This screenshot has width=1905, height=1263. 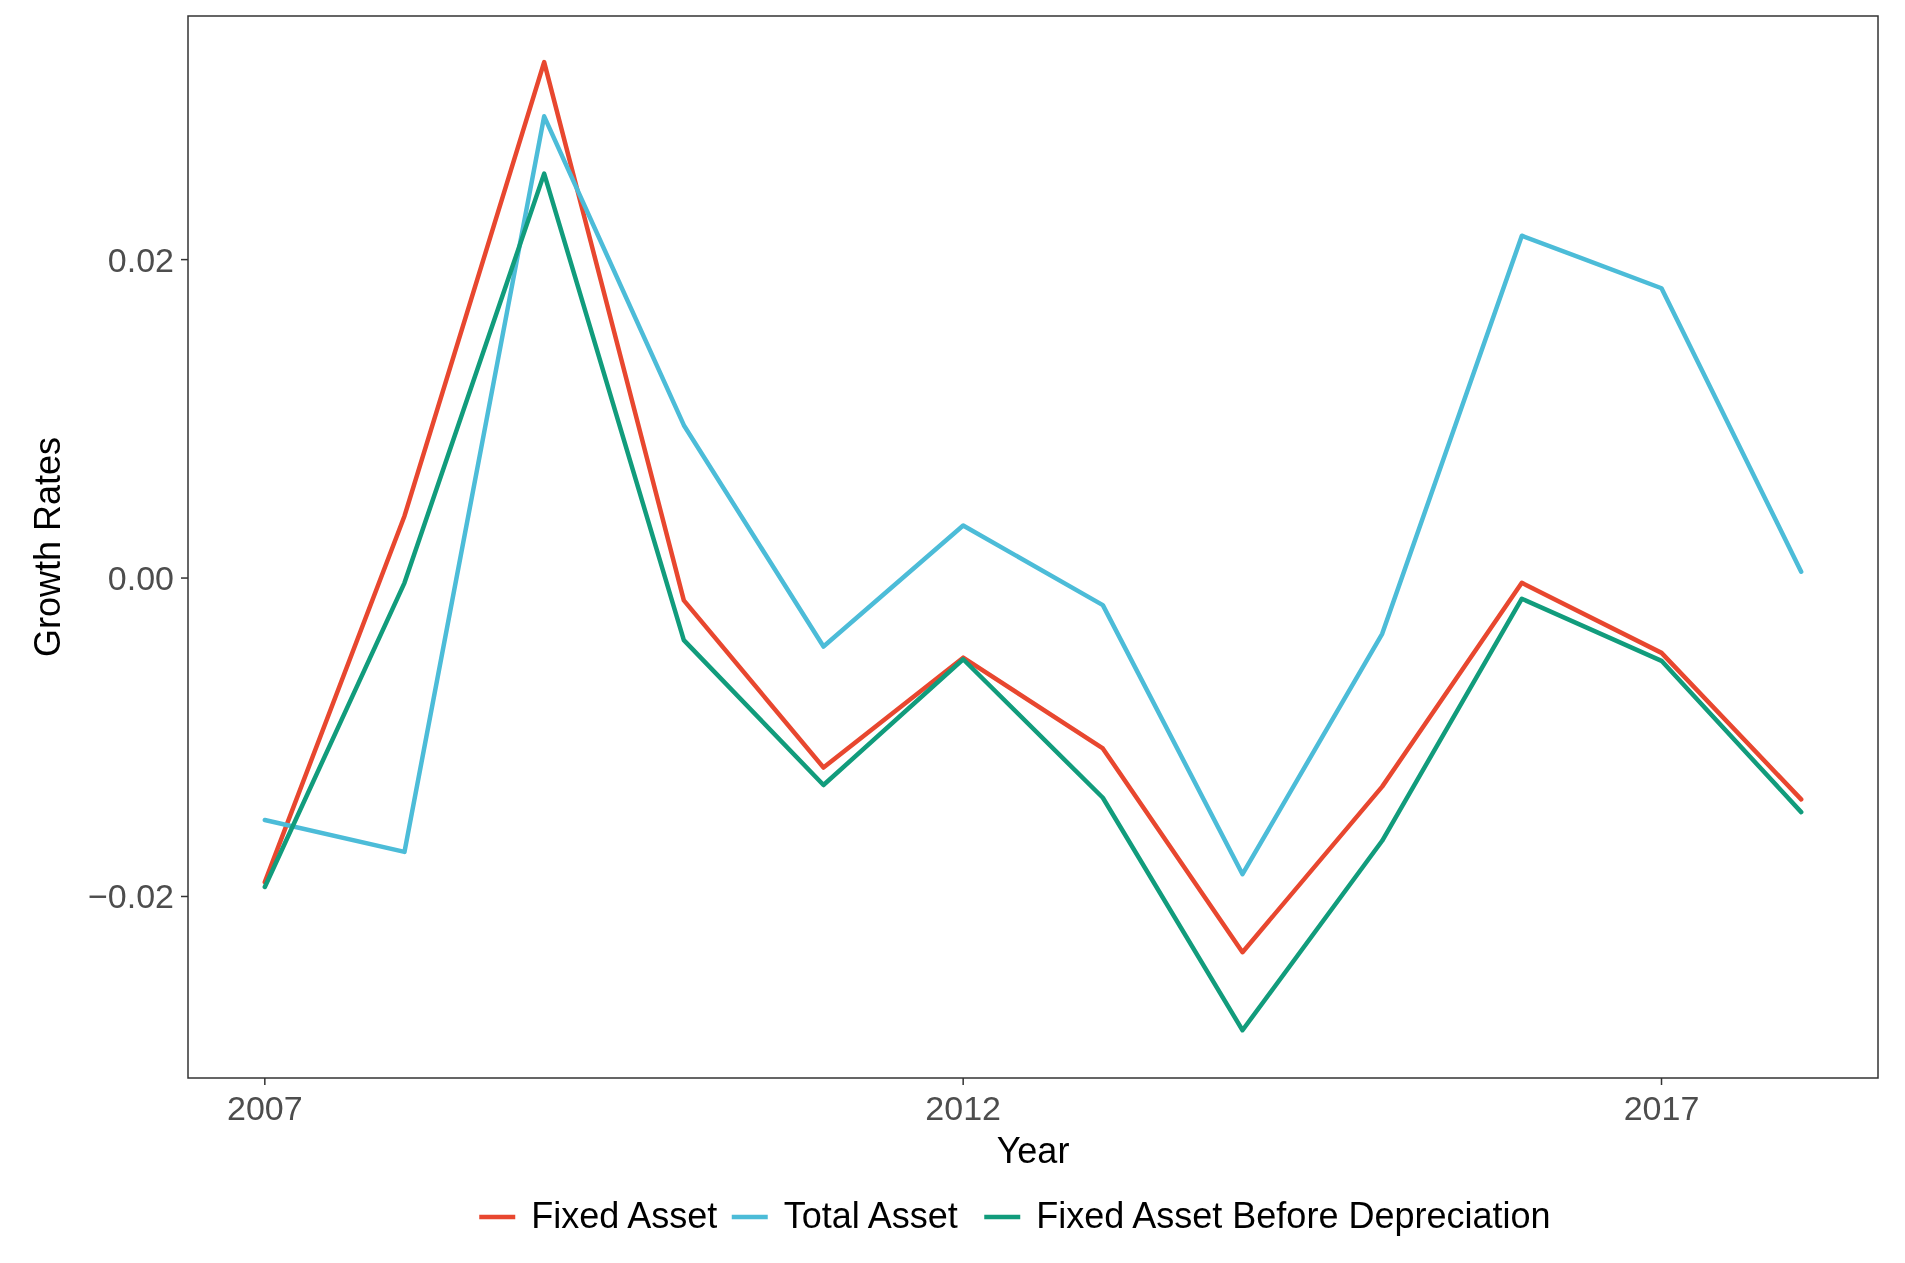 I want to click on x-axis-title: Year, so click(x=1033, y=1150).